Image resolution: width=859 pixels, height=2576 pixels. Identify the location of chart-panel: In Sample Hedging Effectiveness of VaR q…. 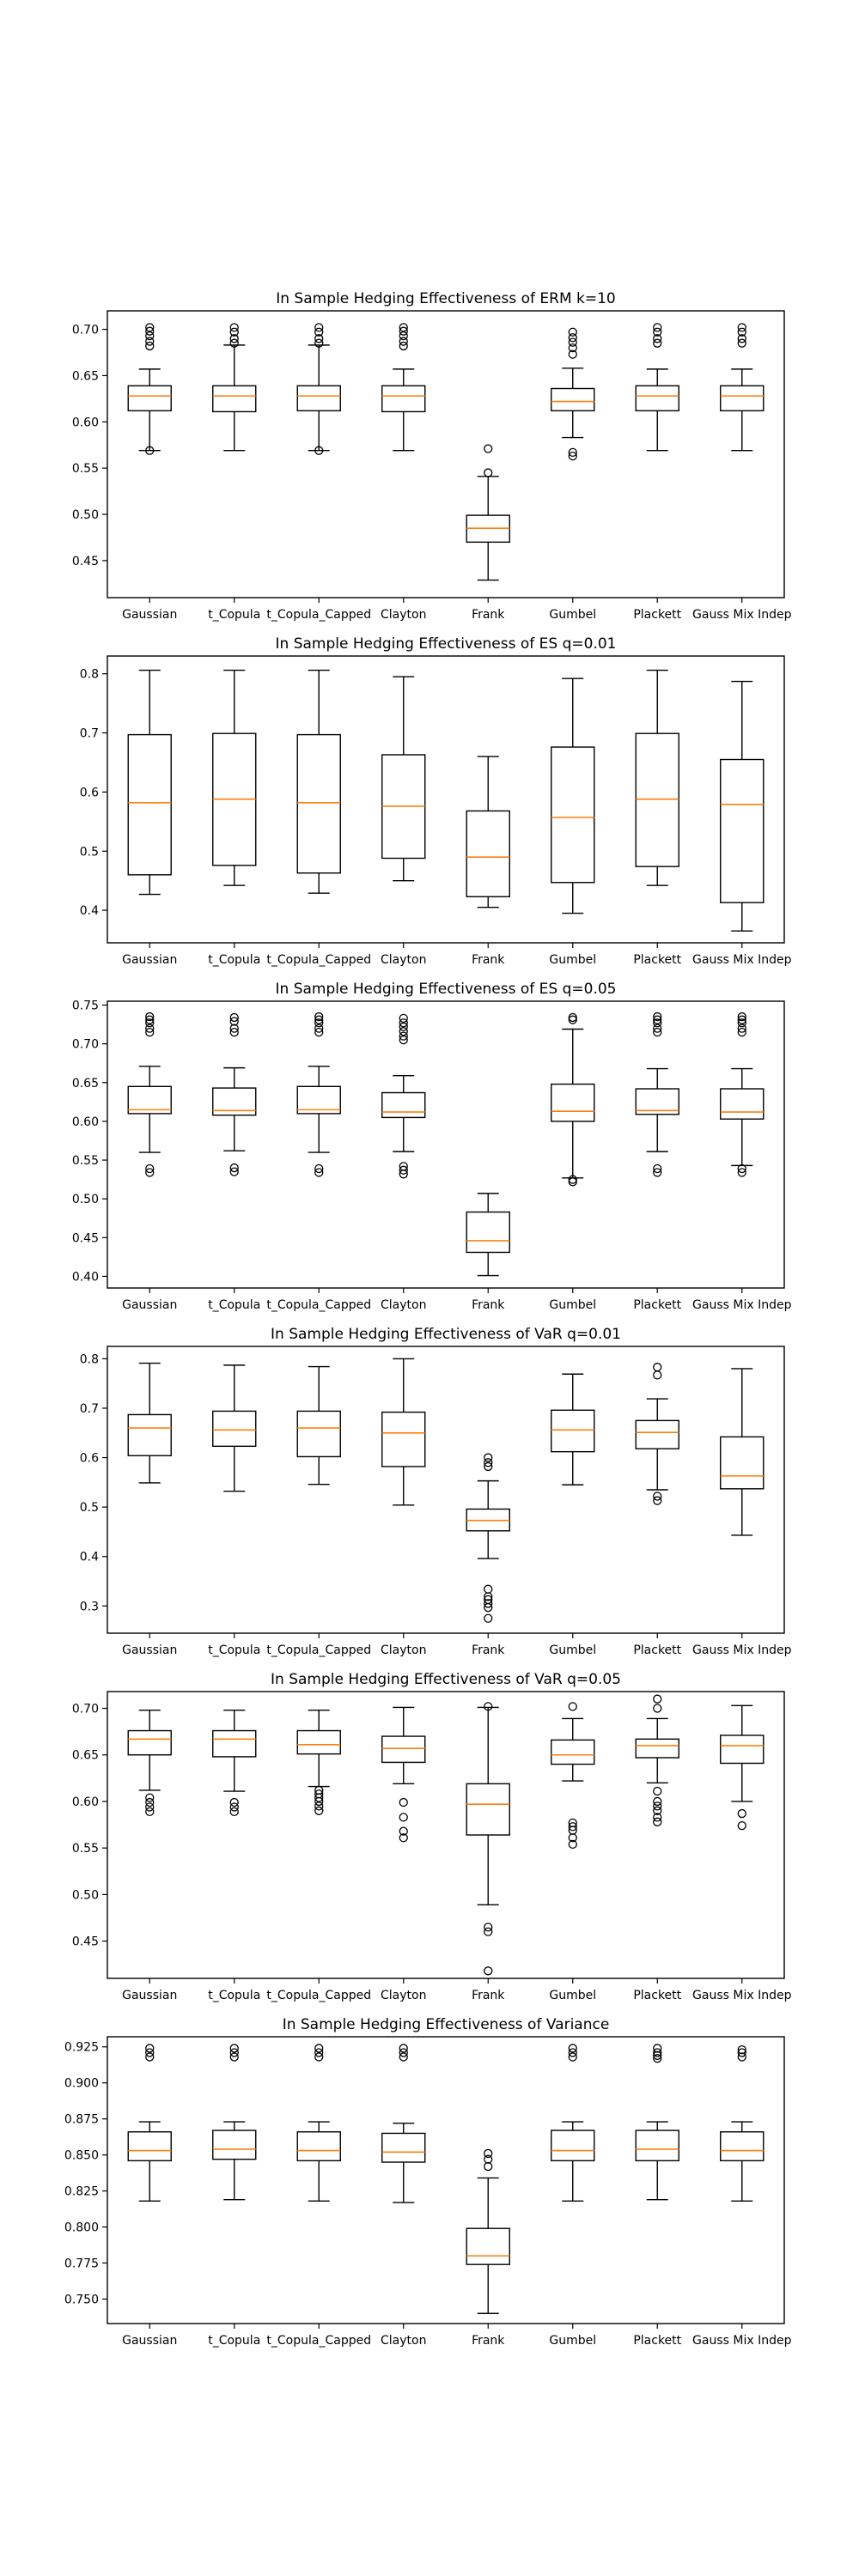
(432, 1836).